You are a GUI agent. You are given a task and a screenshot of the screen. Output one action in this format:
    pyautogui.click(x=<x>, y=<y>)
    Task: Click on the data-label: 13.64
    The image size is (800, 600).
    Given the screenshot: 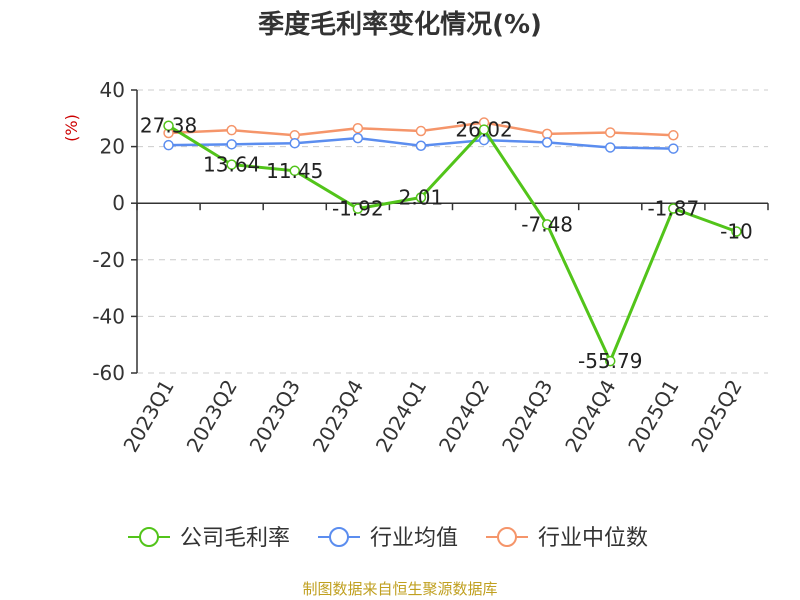 What is the action you would take?
    pyautogui.click(x=231, y=165)
    